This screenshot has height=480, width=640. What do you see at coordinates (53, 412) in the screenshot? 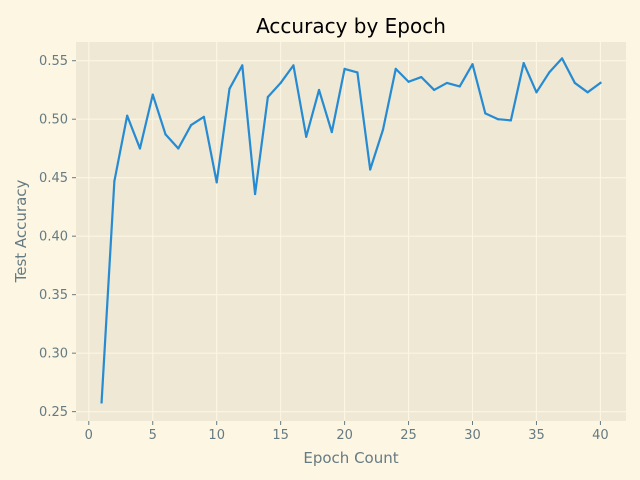
I see `y-tick-label: 0.25` at bounding box center [53, 412].